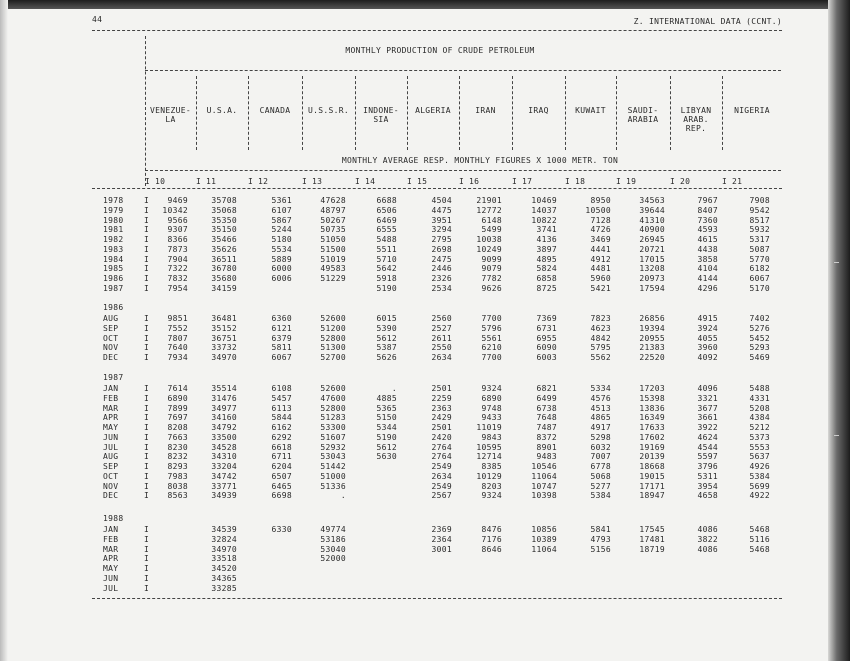 This screenshot has width=850, height=661. I want to click on column-number: 17, so click(527, 181).